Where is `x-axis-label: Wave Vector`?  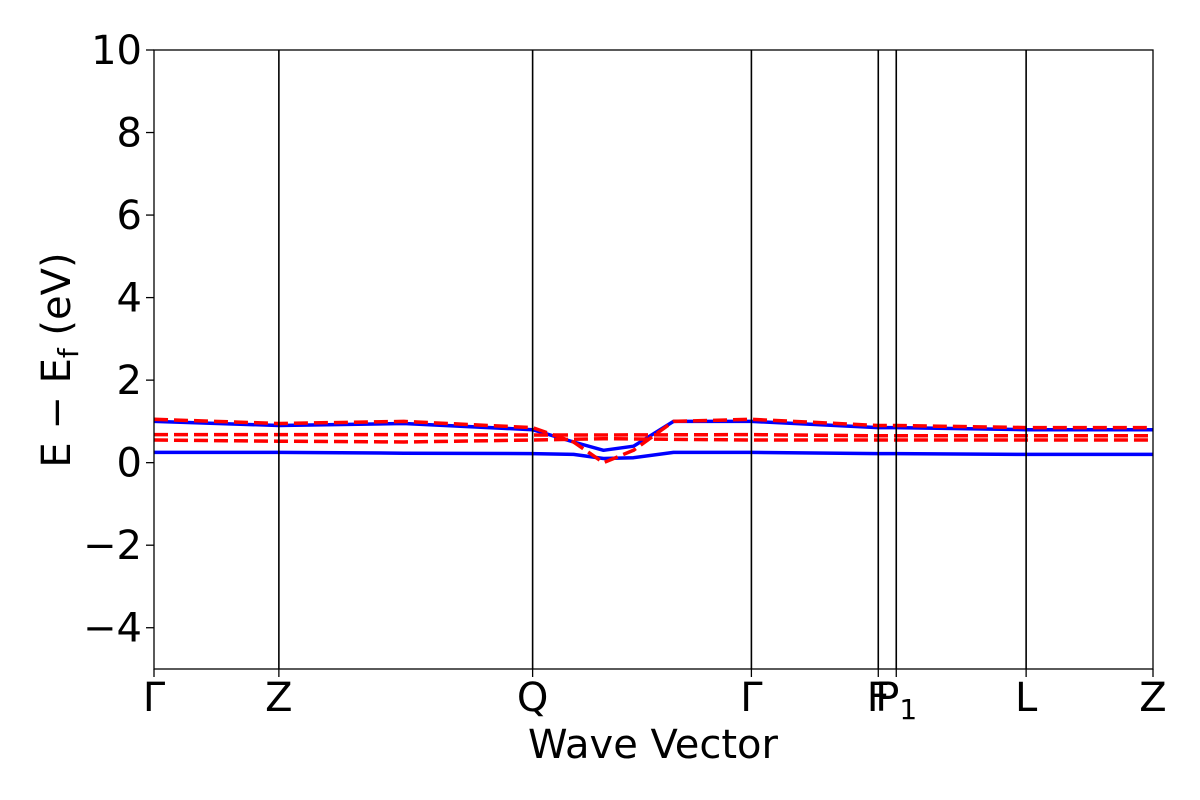
x-axis-label: Wave Vector is located at coordinates (653, 745).